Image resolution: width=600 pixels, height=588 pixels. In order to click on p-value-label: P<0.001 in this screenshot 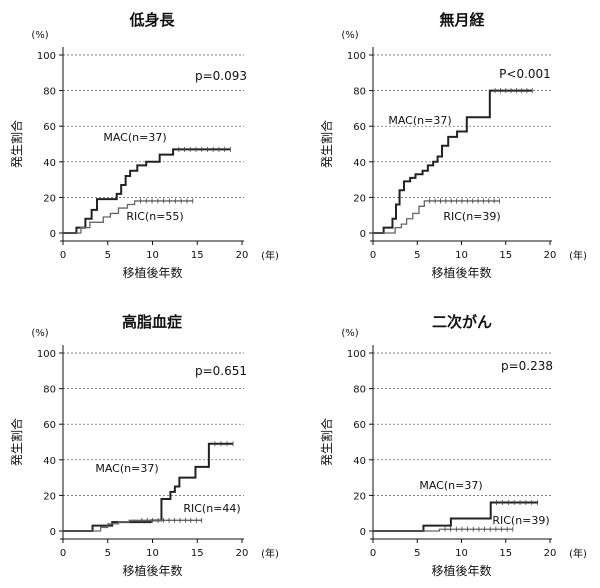, I will do `click(525, 74)`.